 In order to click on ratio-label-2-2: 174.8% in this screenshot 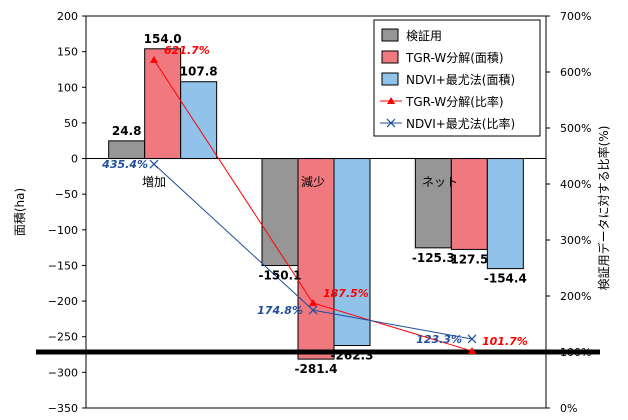, I will do `click(280, 310)`.